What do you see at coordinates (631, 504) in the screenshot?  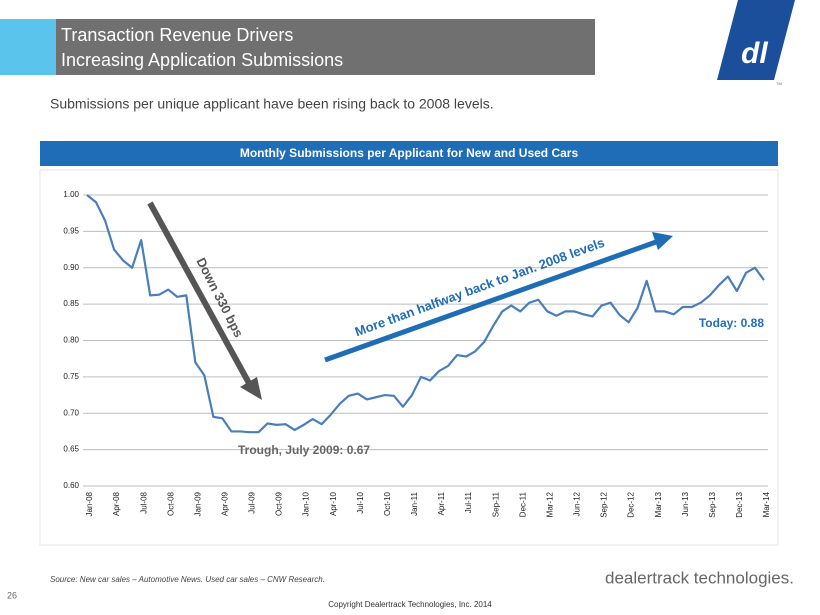 I see `x-tick-label: Dec-12` at bounding box center [631, 504].